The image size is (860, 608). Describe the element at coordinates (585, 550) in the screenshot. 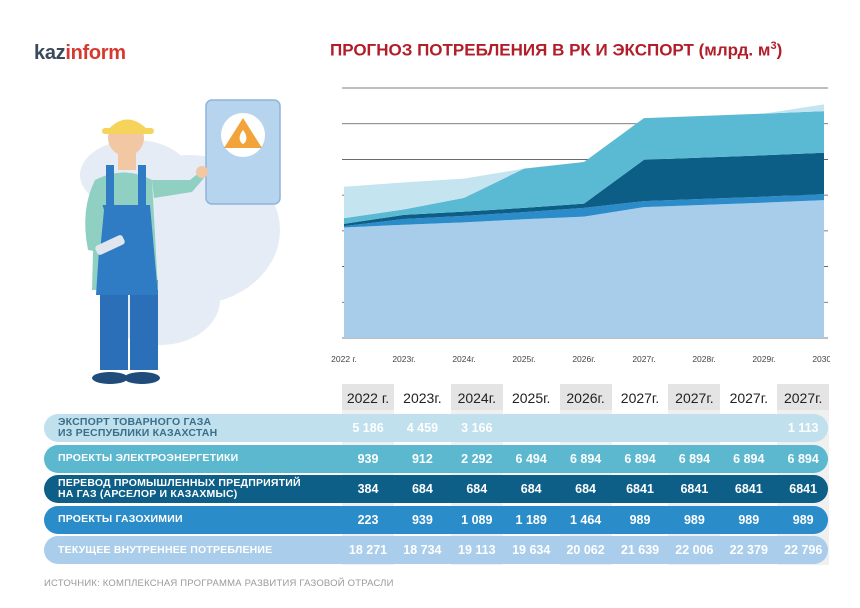

I see `table-cell: 20 062` at that location.